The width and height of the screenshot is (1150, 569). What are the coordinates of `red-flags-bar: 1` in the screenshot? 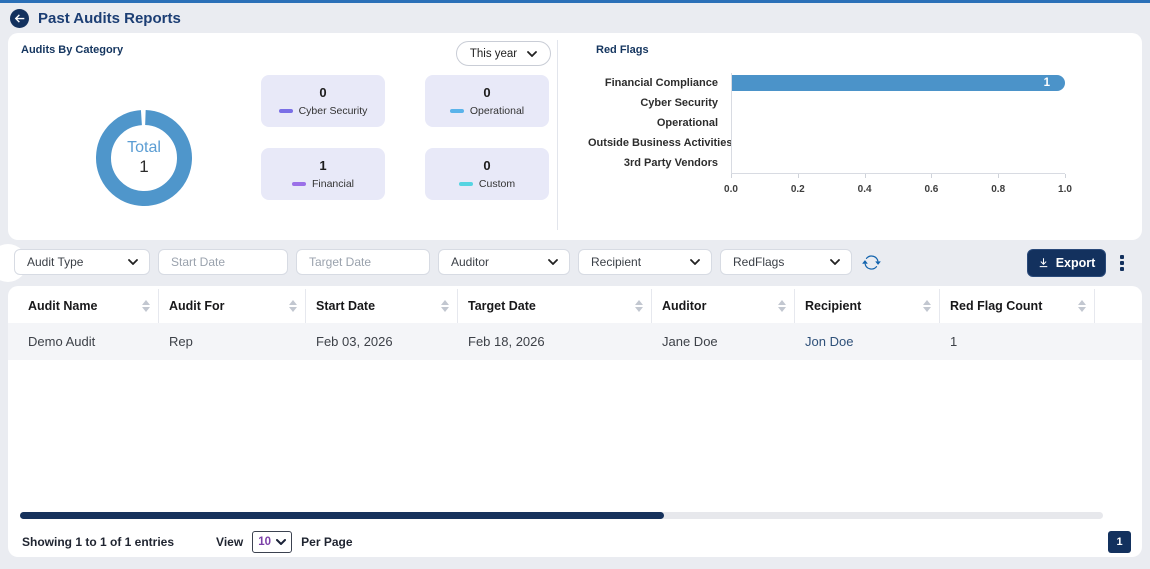 It's located at (898, 83).